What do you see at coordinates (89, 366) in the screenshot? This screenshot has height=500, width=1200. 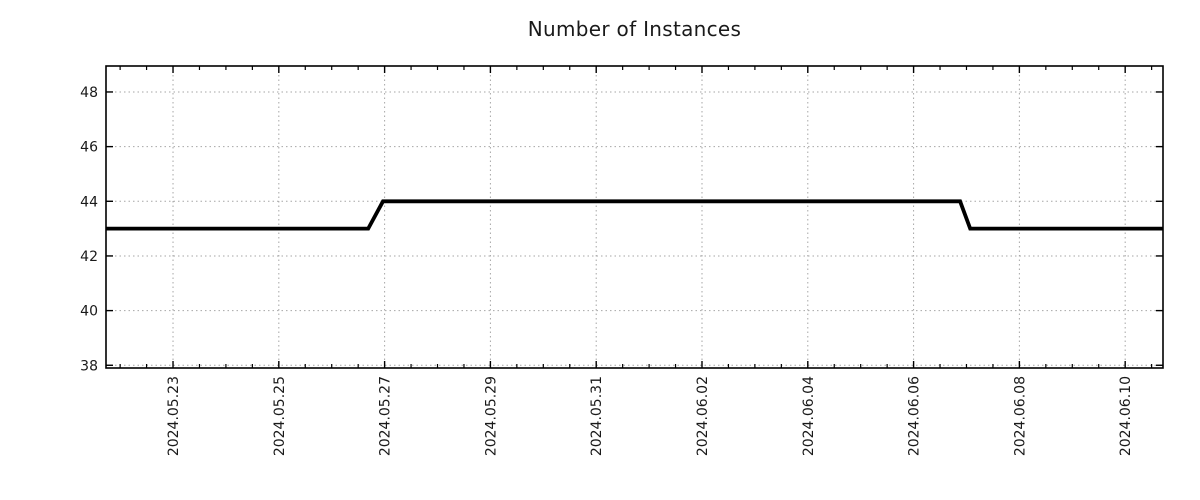 I see `y-tick-label: 38` at bounding box center [89, 366].